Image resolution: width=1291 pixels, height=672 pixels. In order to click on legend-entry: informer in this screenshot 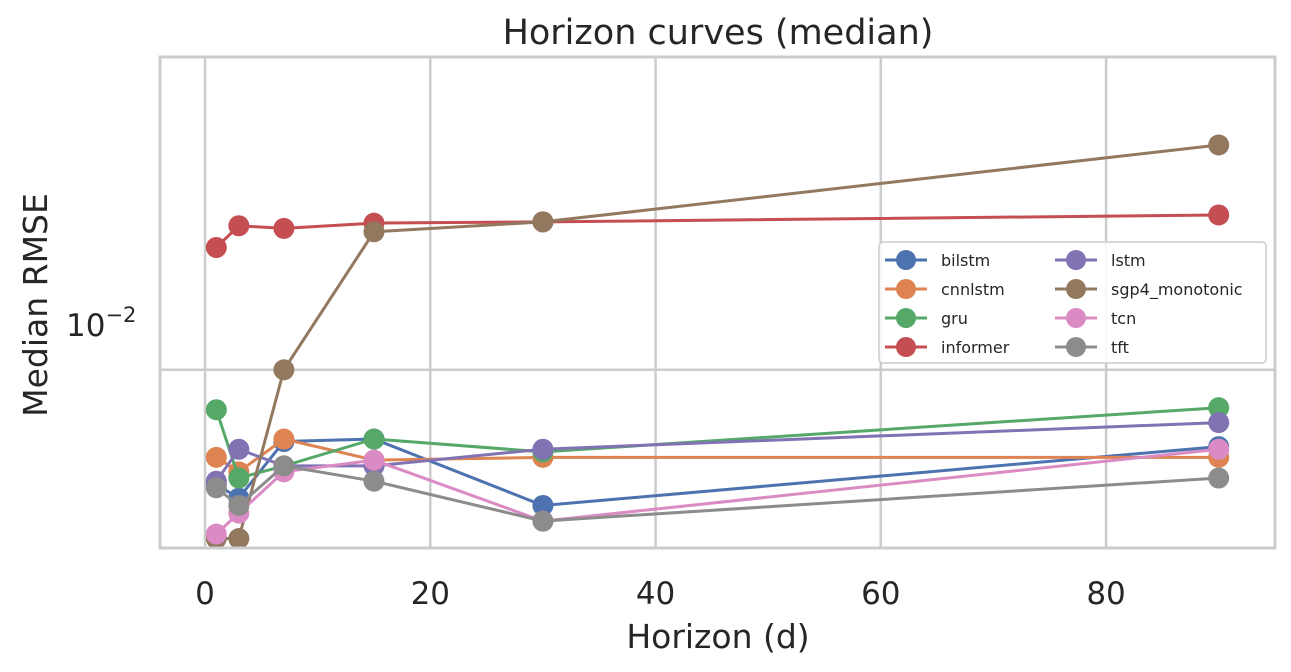, I will do `click(947, 347)`.